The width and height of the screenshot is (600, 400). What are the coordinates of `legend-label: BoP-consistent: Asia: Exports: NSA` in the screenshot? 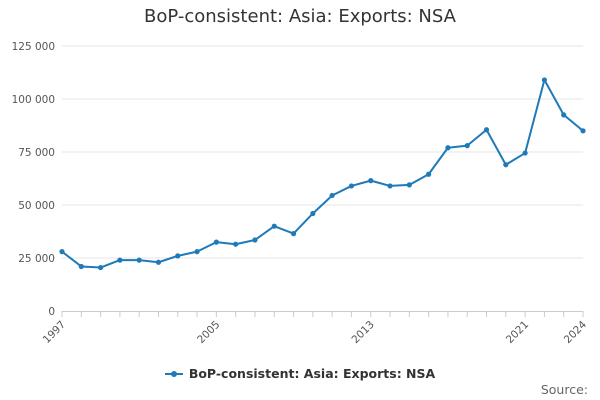 It's located at (312, 373).